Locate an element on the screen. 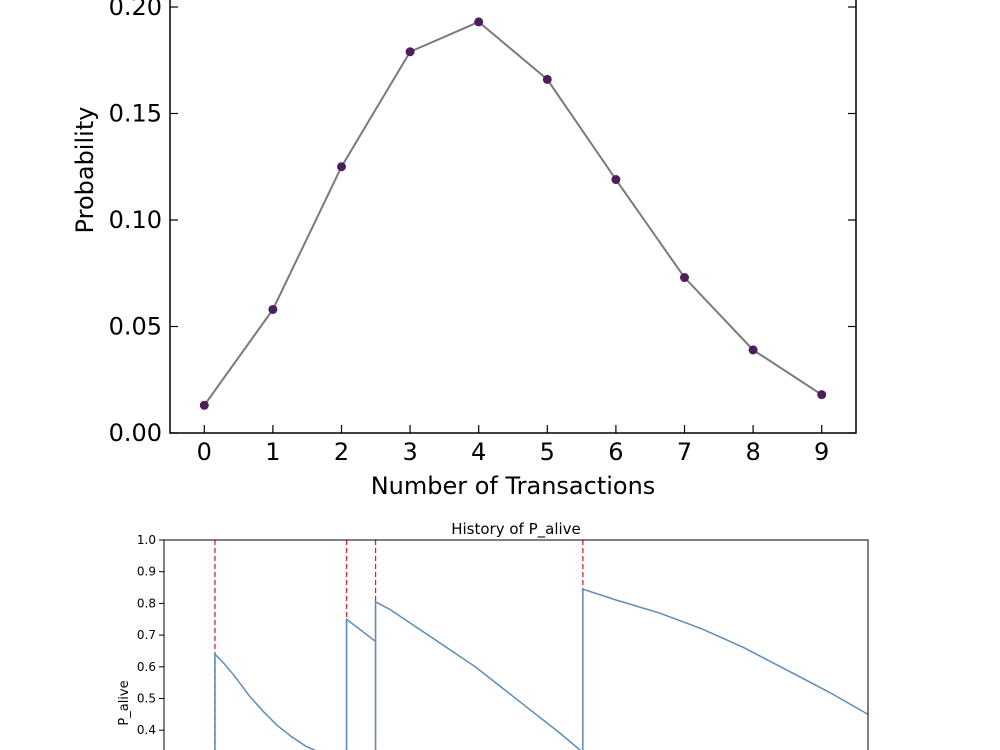 This screenshot has width=1000, height=750. p-alive-series is located at coordinates (541, 669).